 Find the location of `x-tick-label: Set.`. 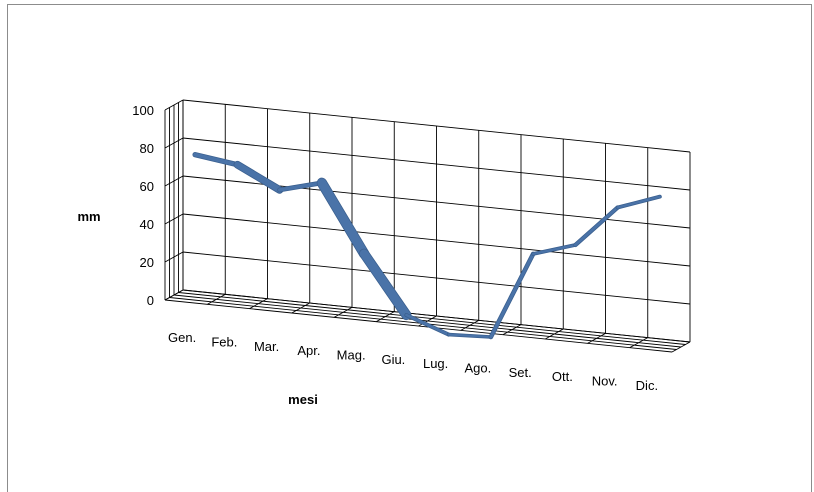

x-tick-label: Set. is located at coordinates (520, 372).